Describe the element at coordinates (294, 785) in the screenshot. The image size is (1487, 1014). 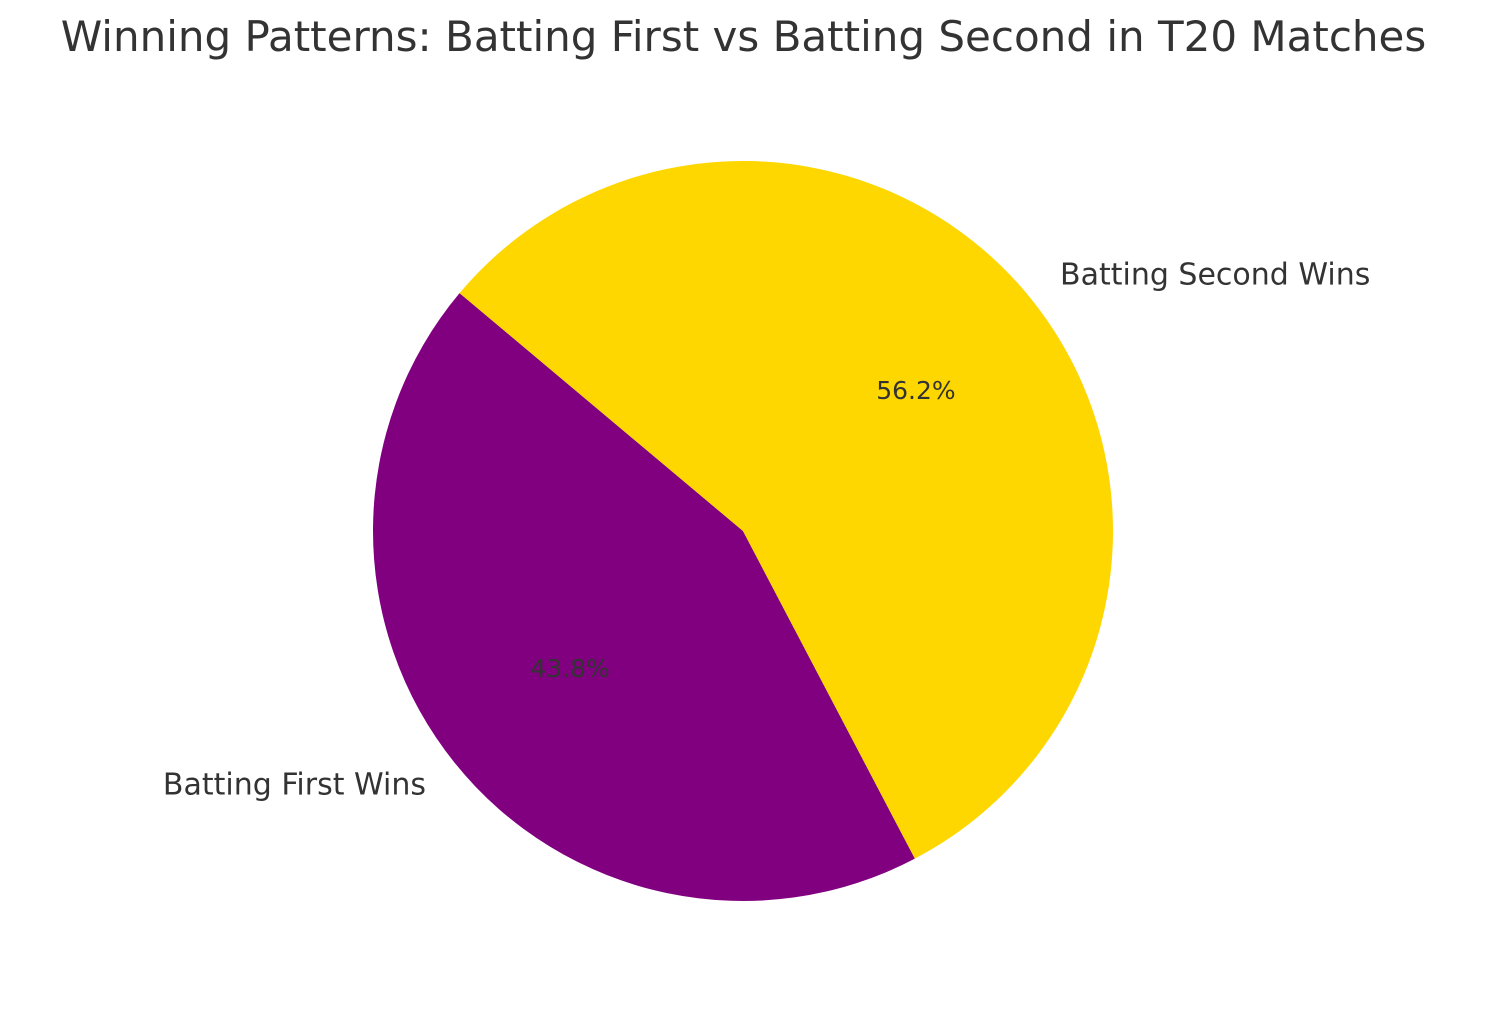
I see `slice-label: Batting First Wins` at that location.